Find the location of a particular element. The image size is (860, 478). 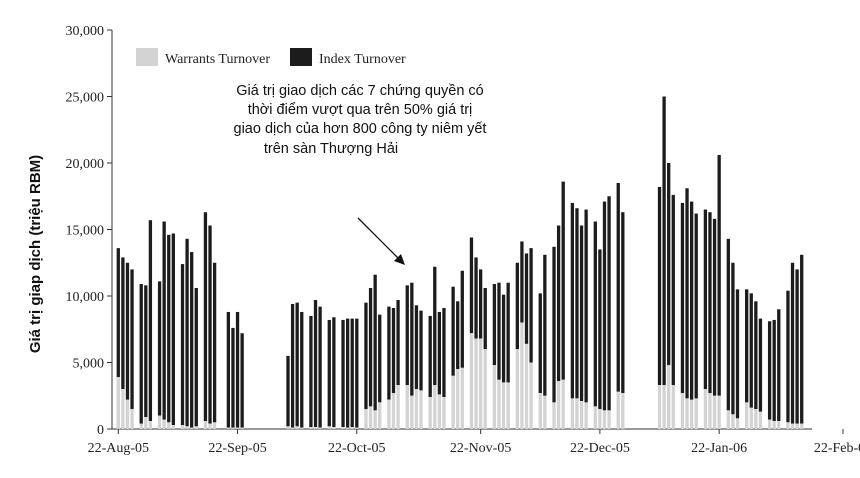

y-tick-label: 25,000 is located at coordinates (85, 98).